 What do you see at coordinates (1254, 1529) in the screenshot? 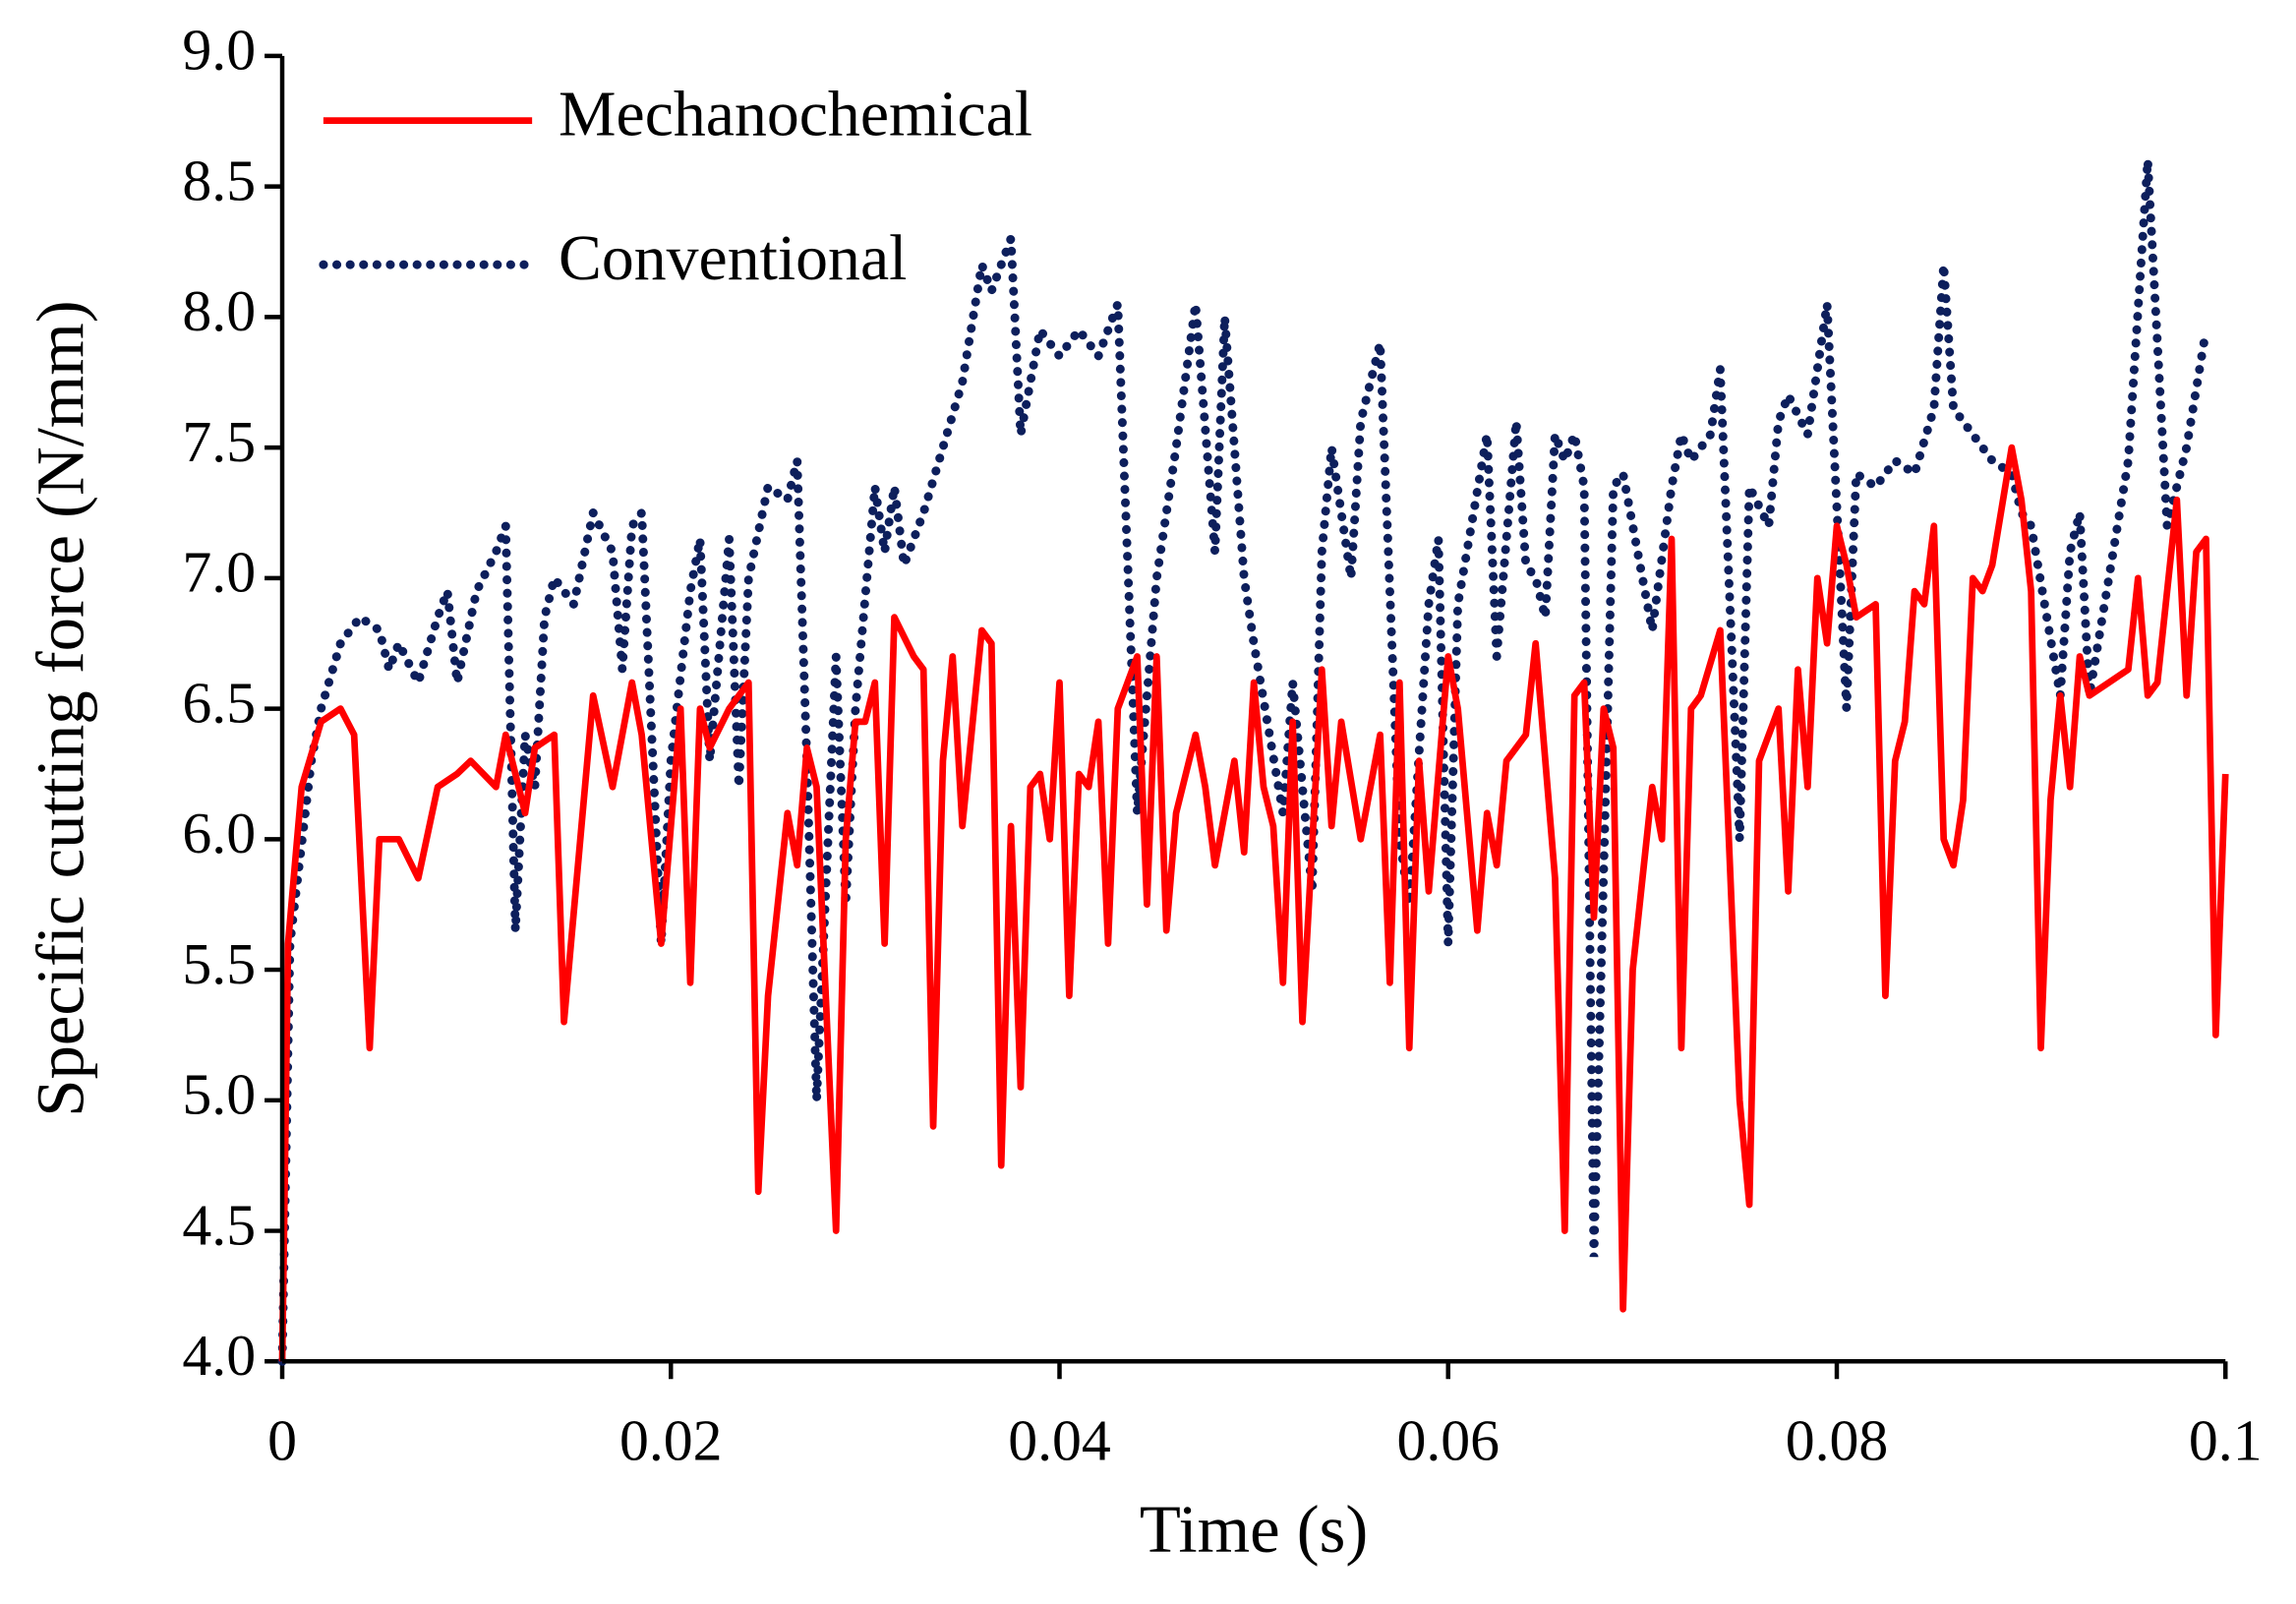
I see `x-axis-title: Time (s)` at bounding box center [1254, 1529].